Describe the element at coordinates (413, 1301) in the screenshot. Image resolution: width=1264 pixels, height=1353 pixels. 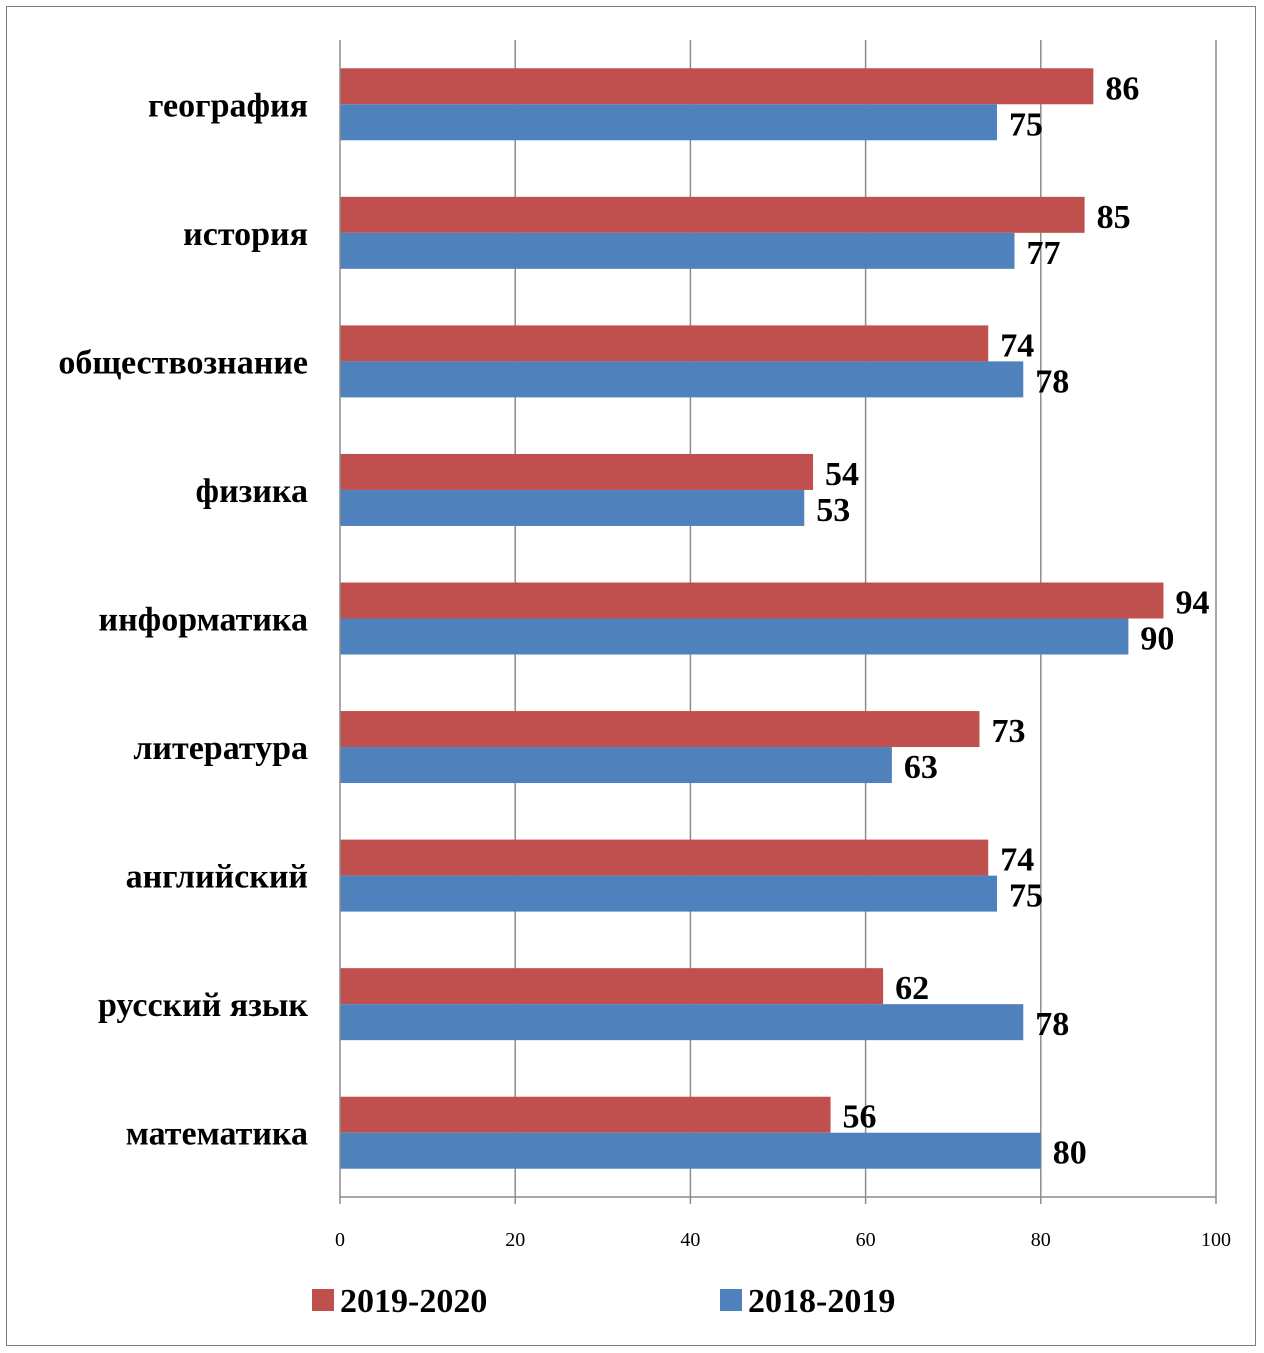
I see `legend-label: 2019-2020` at that location.